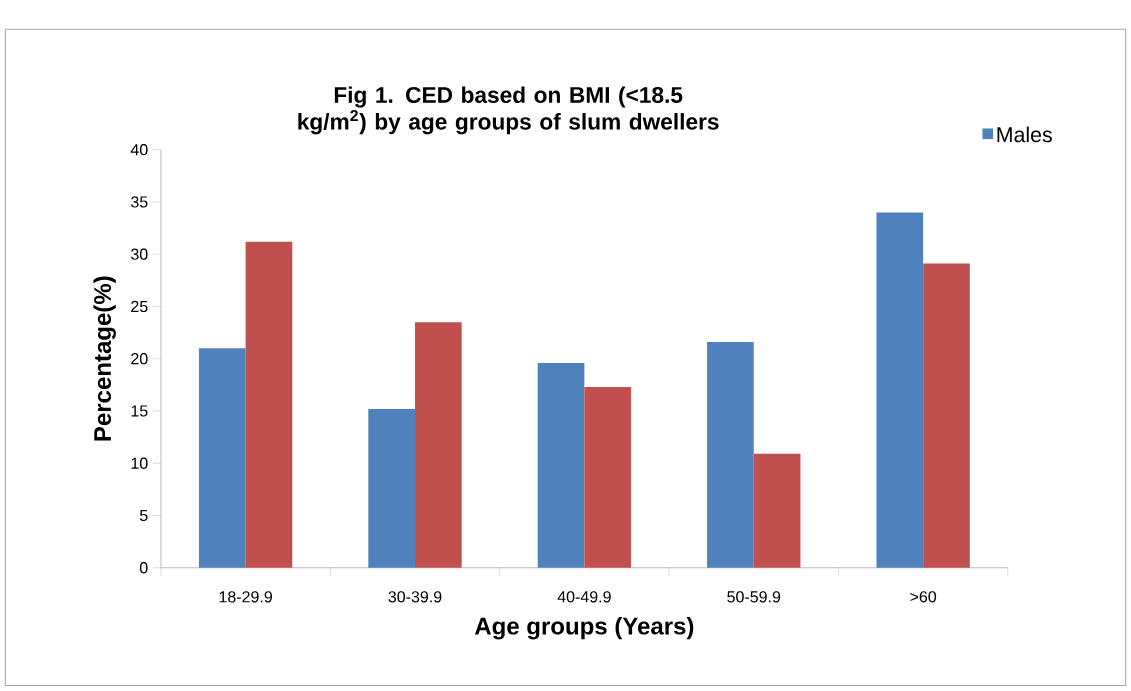 This screenshot has height=691, width=1131. I want to click on y-tick-label: 30, so click(139, 254).